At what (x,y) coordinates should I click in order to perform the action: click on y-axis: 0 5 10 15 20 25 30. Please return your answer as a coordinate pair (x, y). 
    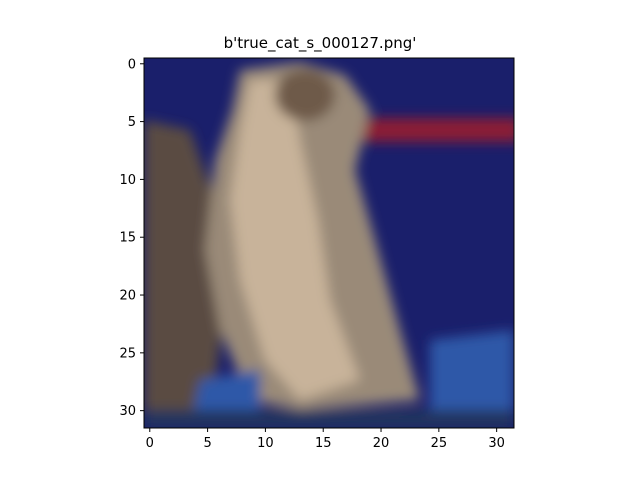
    Looking at the image, I should click on (131, 238).